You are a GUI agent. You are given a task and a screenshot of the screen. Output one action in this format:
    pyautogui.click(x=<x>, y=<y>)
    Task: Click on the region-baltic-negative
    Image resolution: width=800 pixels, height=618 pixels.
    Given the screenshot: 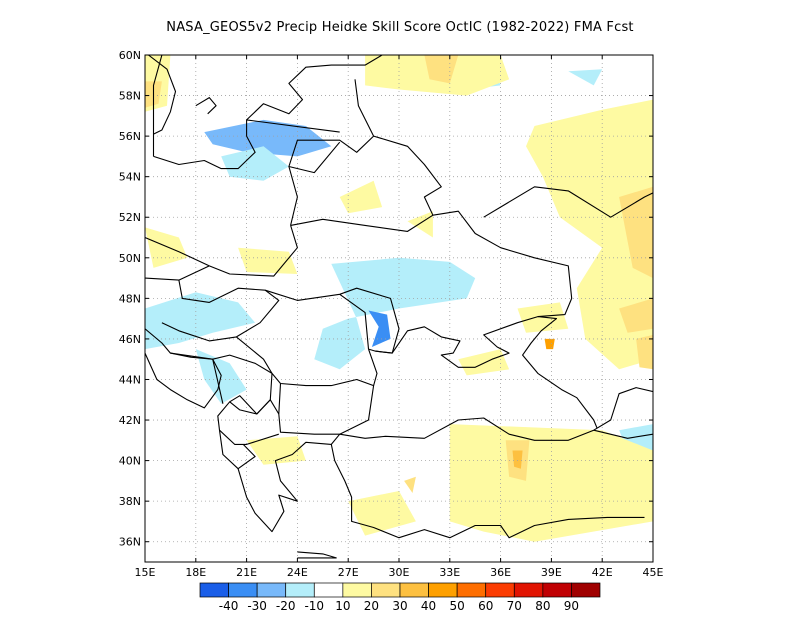 What is the action you would take?
    pyautogui.click(x=268, y=138)
    